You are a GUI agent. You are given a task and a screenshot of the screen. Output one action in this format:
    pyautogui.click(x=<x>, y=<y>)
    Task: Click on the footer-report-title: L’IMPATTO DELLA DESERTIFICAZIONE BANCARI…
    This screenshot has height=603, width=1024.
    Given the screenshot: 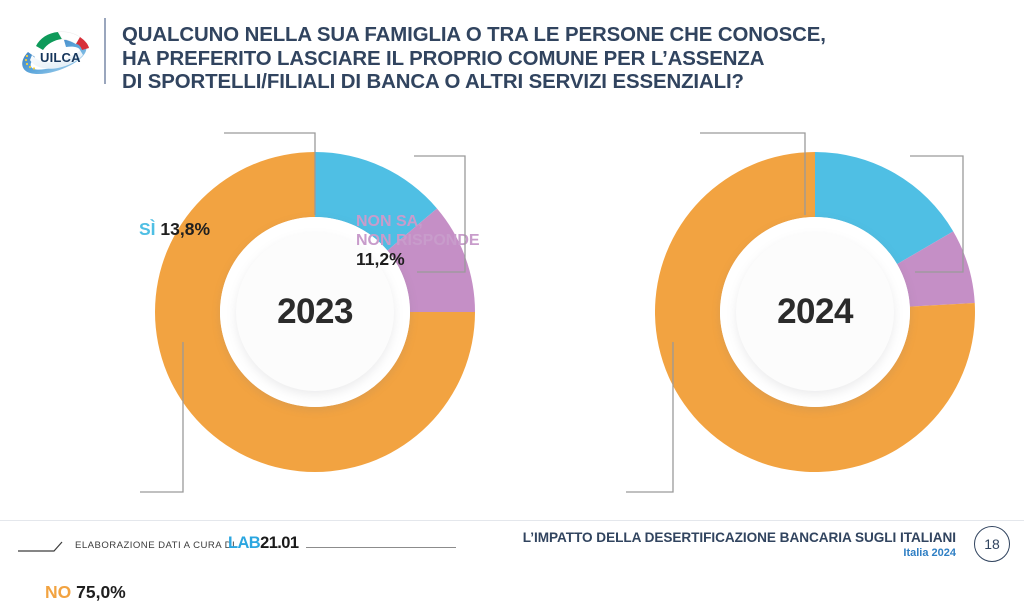 What is the action you would take?
    pyautogui.click(x=739, y=537)
    